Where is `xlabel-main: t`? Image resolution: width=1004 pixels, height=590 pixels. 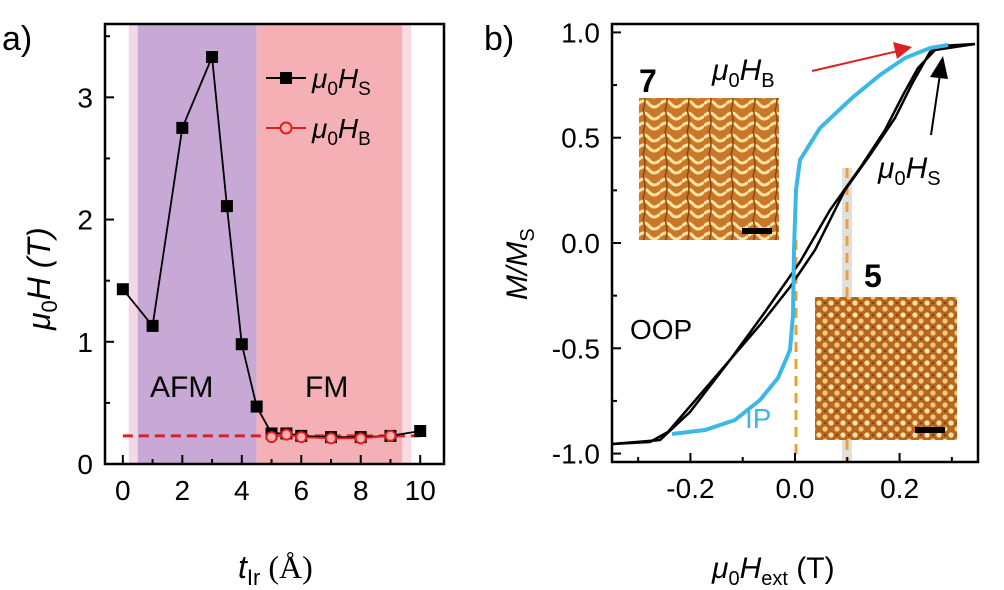
xlabel-main: t is located at coordinates (243, 567).